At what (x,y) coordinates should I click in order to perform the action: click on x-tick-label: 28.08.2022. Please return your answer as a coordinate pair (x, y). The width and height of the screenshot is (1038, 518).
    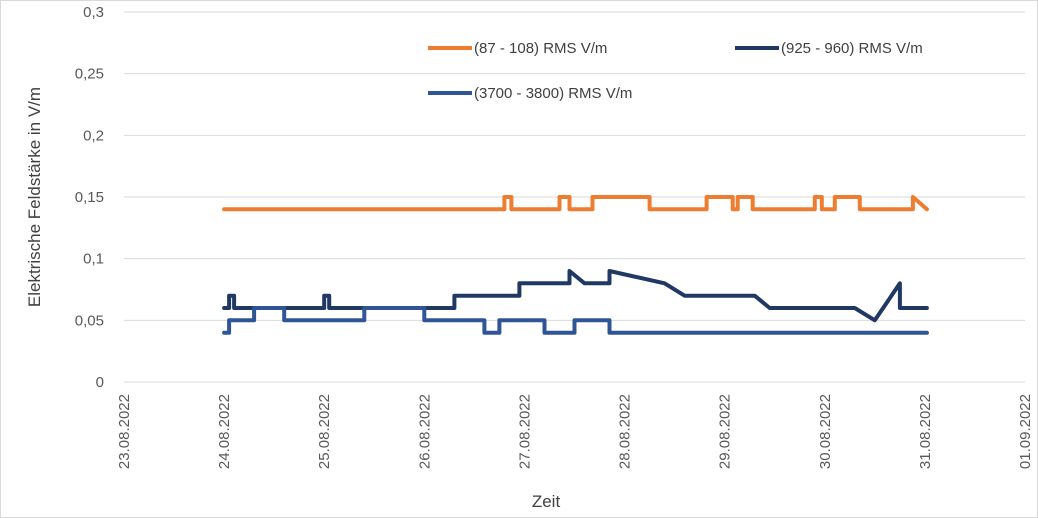
    Looking at the image, I should click on (625, 431).